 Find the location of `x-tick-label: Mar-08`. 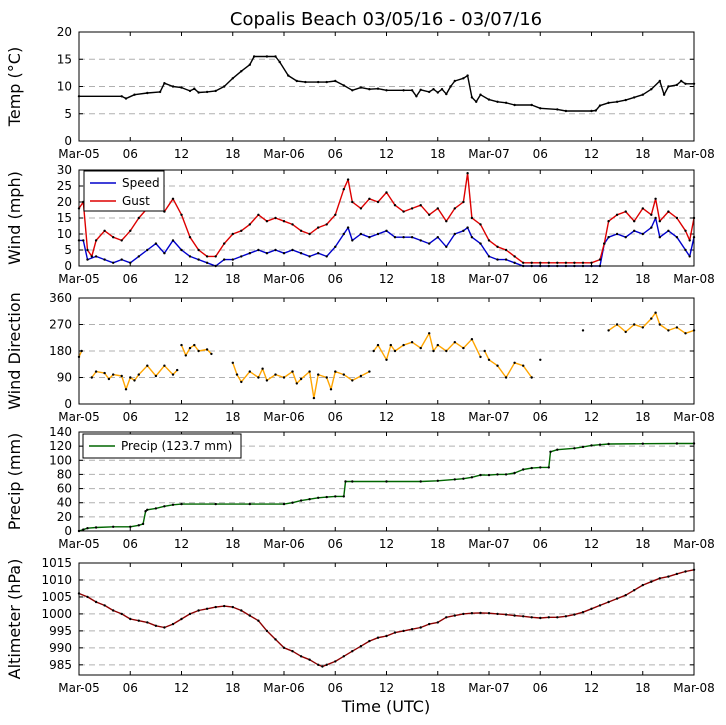

x-tick-label: Mar-08 is located at coordinates (693, 417).